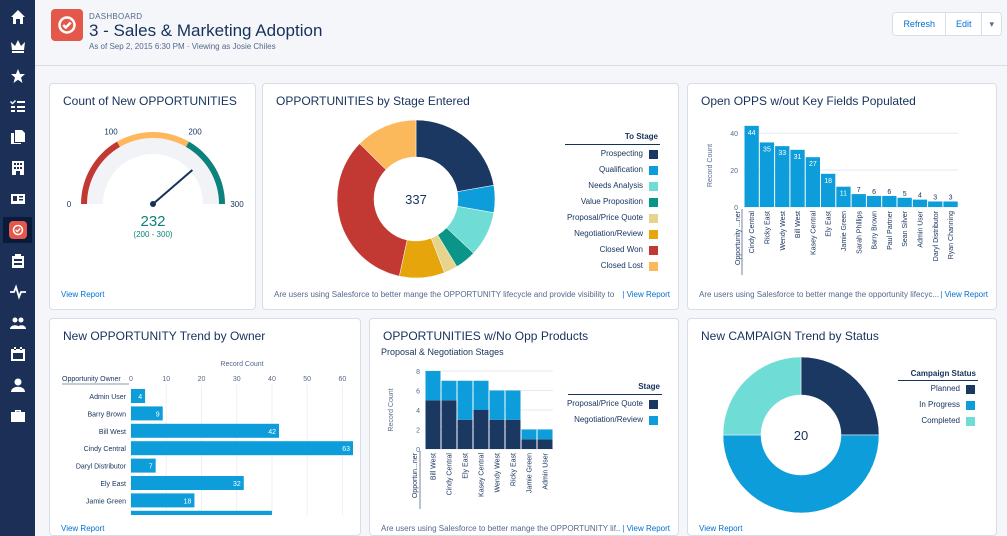  What do you see at coordinates (17, 261) in the screenshot?
I see `clipboard-icon` at bounding box center [17, 261].